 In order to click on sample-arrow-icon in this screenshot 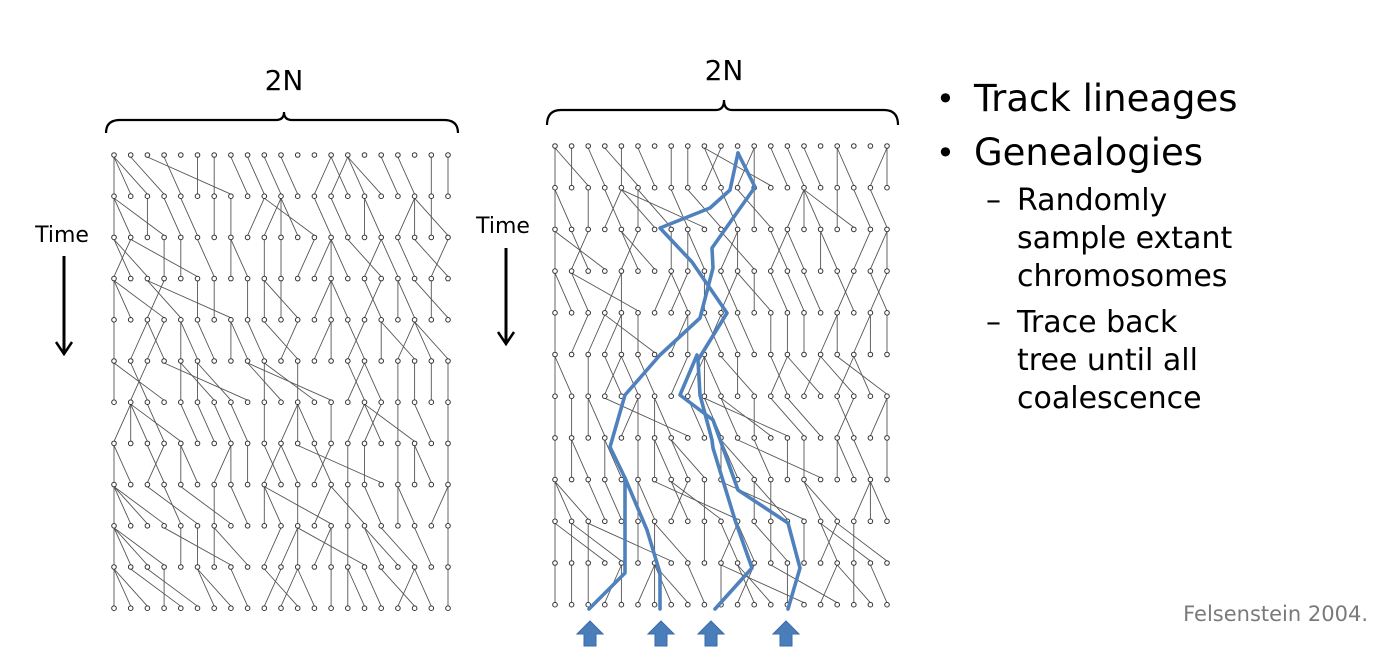, I will do `click(661, 633)`.